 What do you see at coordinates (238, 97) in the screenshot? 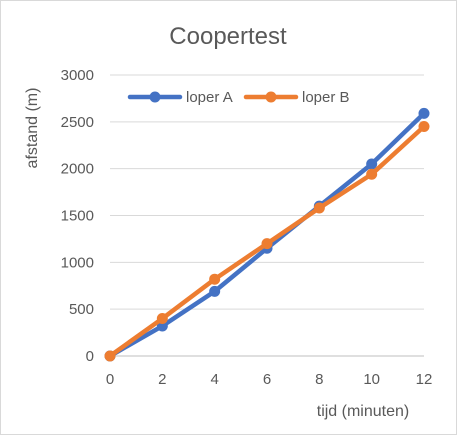
I see `legend: loper A loper B` at bounding box center [238, 97].